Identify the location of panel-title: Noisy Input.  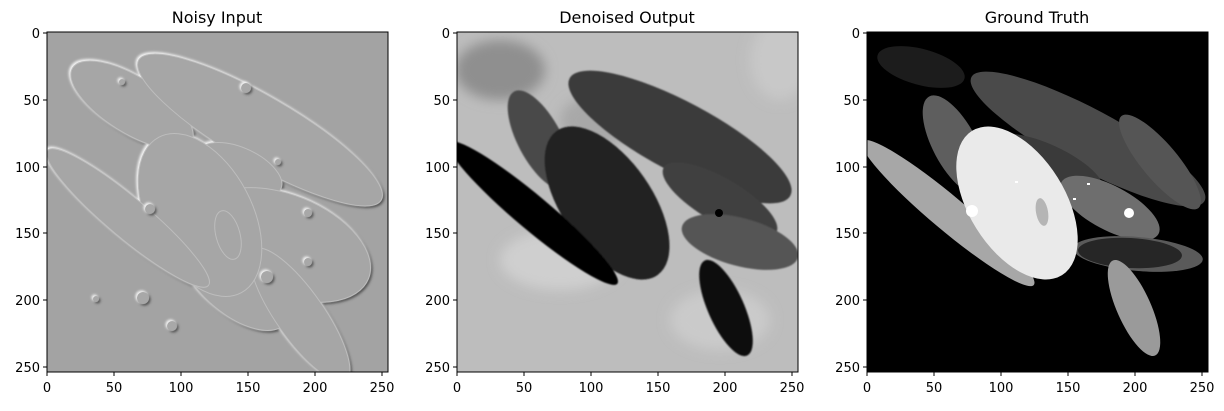
(217, 17).